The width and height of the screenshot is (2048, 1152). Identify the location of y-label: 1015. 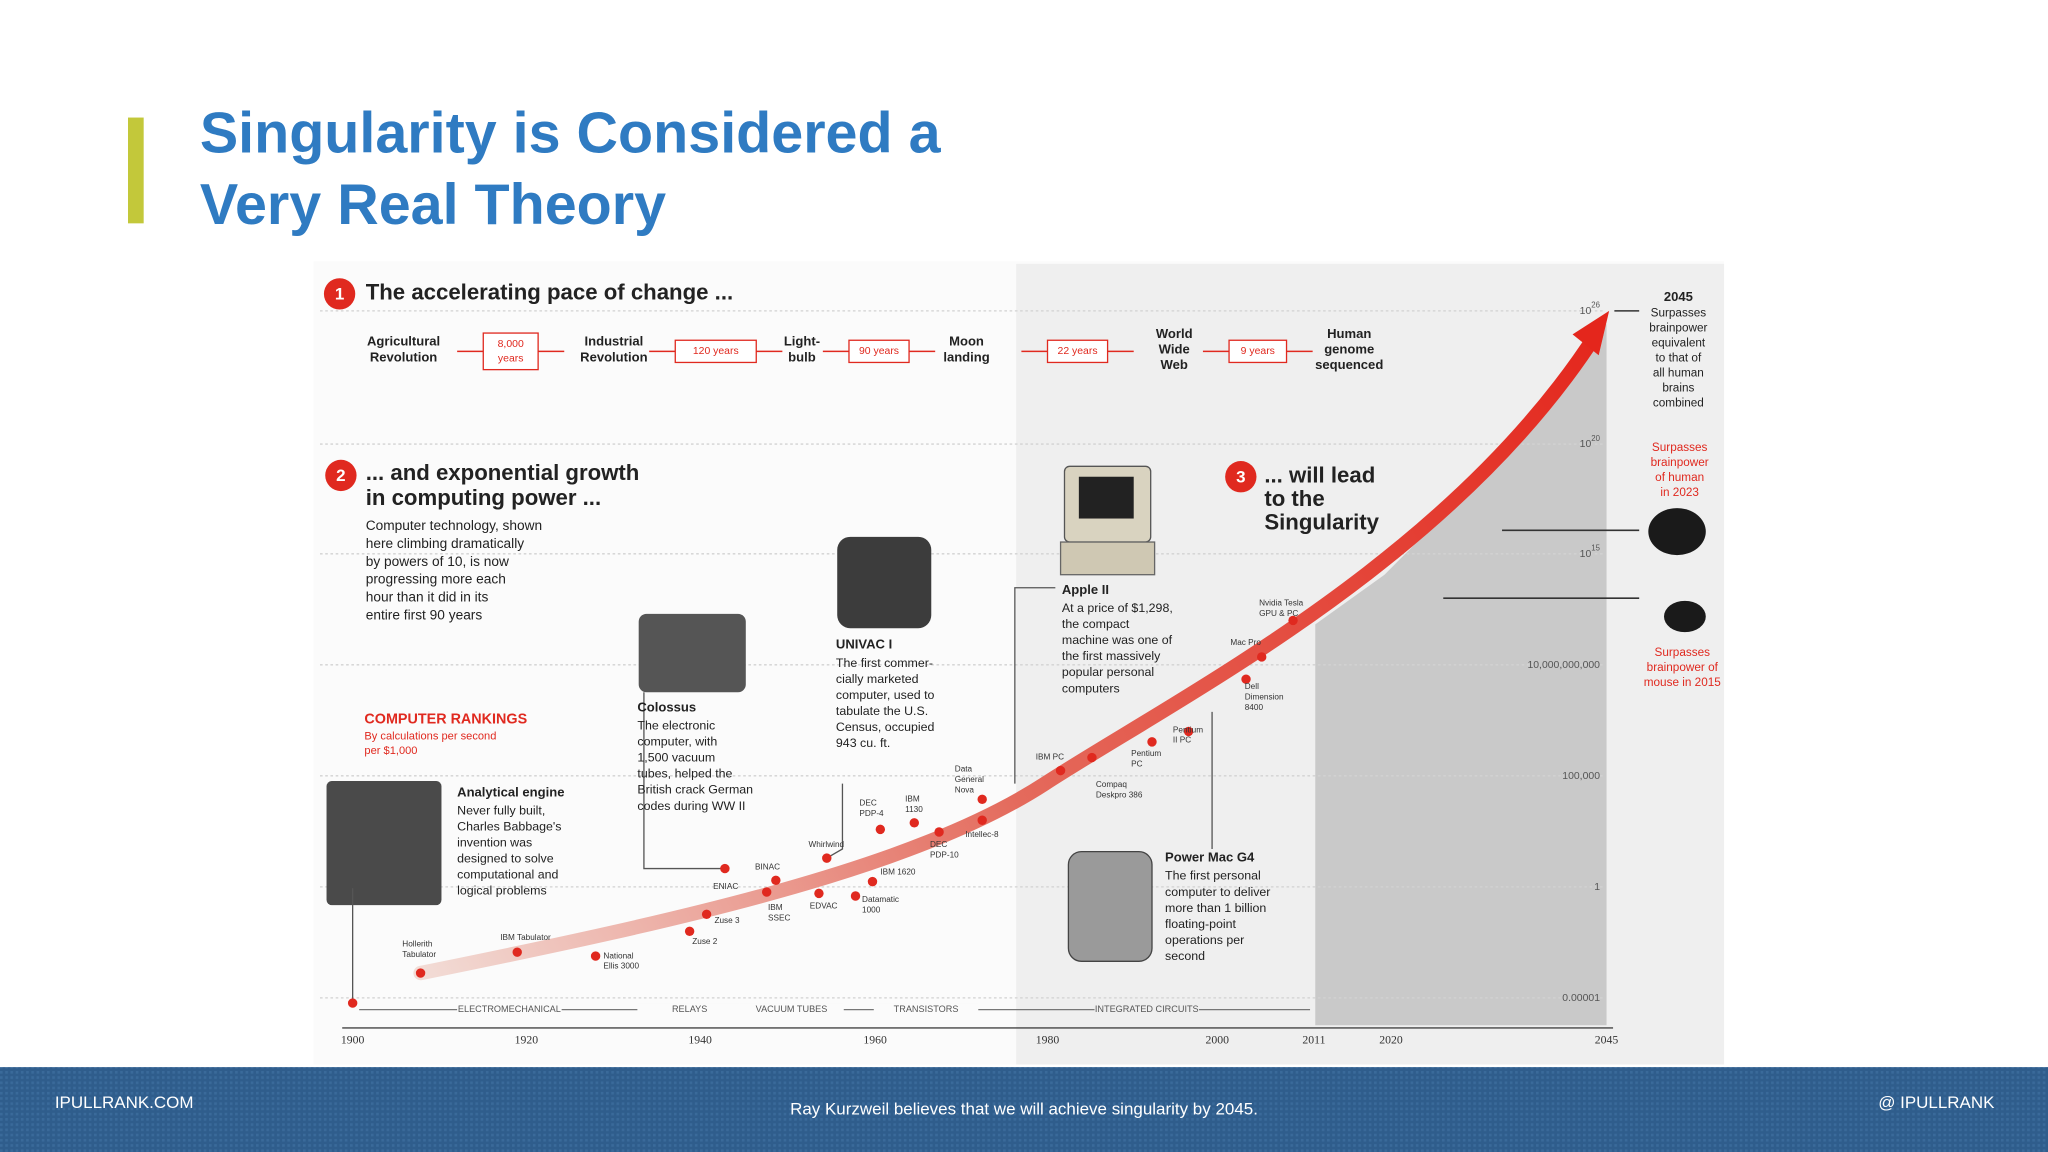
(1590, 552).